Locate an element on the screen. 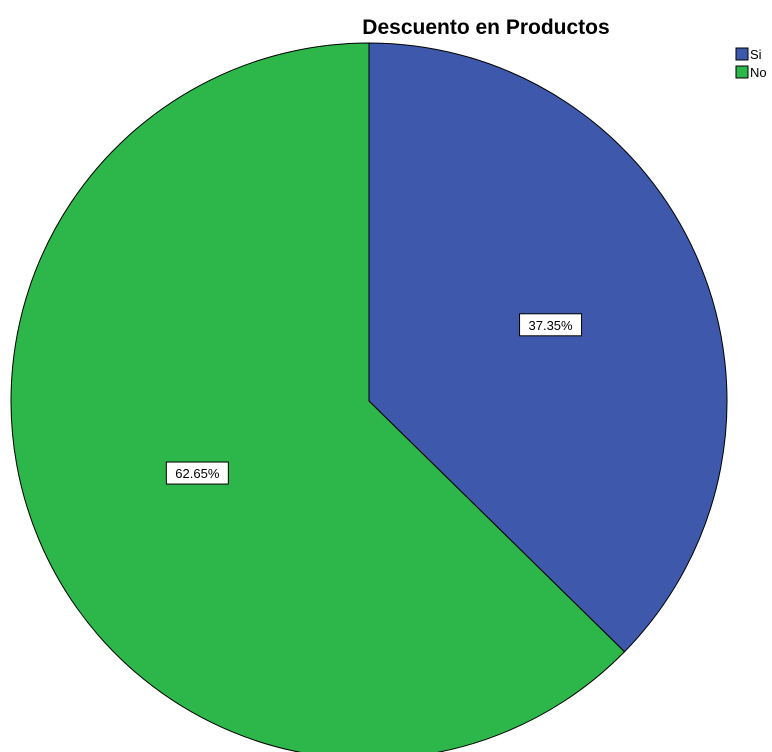  legend: Si No is located at coordinates (751, 63).